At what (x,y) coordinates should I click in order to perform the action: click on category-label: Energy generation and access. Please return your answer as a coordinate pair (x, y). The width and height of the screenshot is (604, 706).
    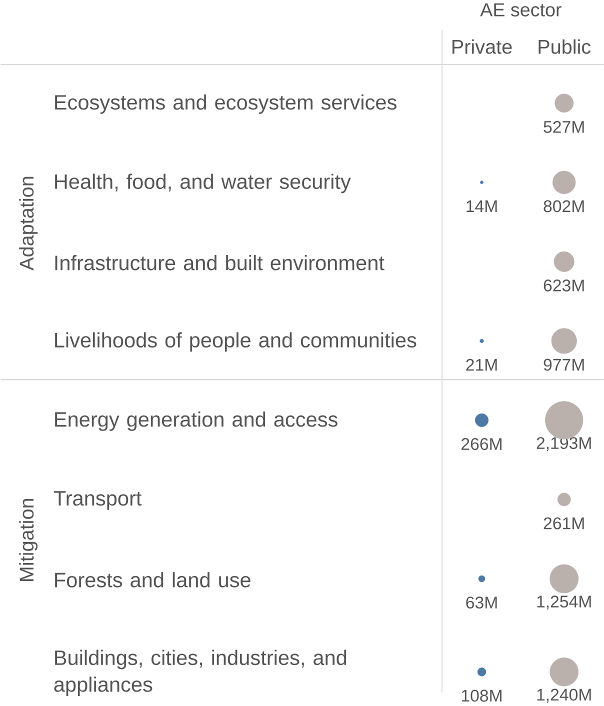
    Looking at the image, I should click on (196, 421).